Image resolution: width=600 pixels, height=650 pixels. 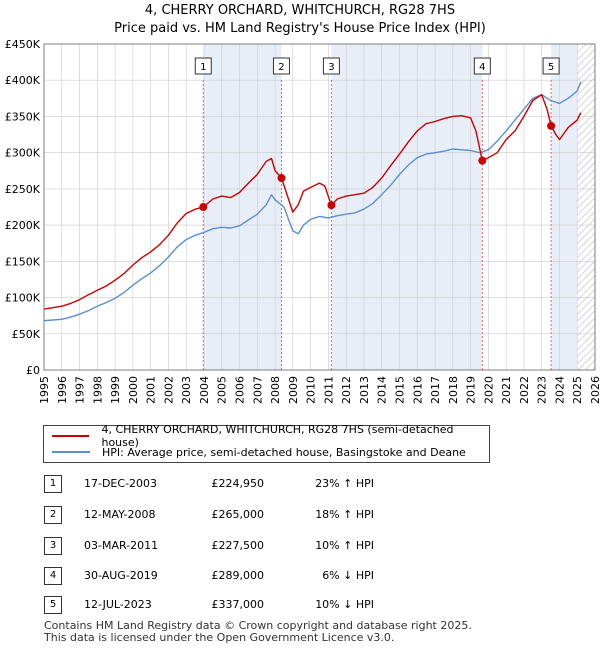 I want to click on x-tick-label: 2012, so click(x=346, y=390).